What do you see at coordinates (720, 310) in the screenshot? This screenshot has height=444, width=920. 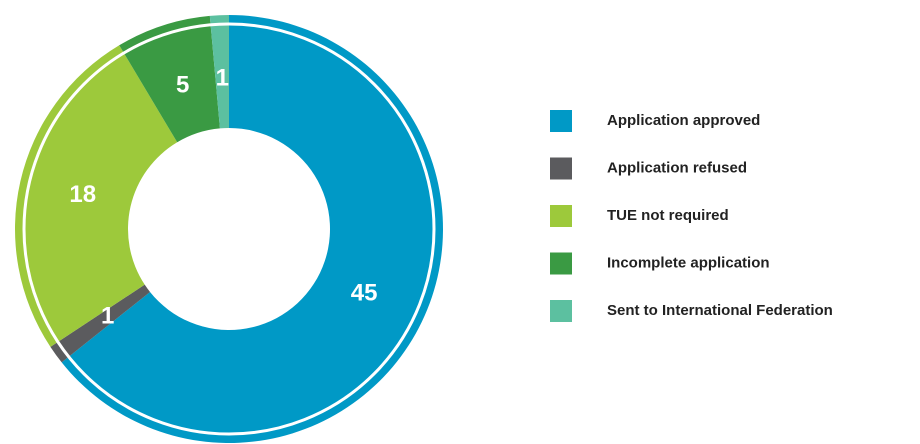 I see `legend-label: Sent to International Federation` at bounding box center [720, 310].